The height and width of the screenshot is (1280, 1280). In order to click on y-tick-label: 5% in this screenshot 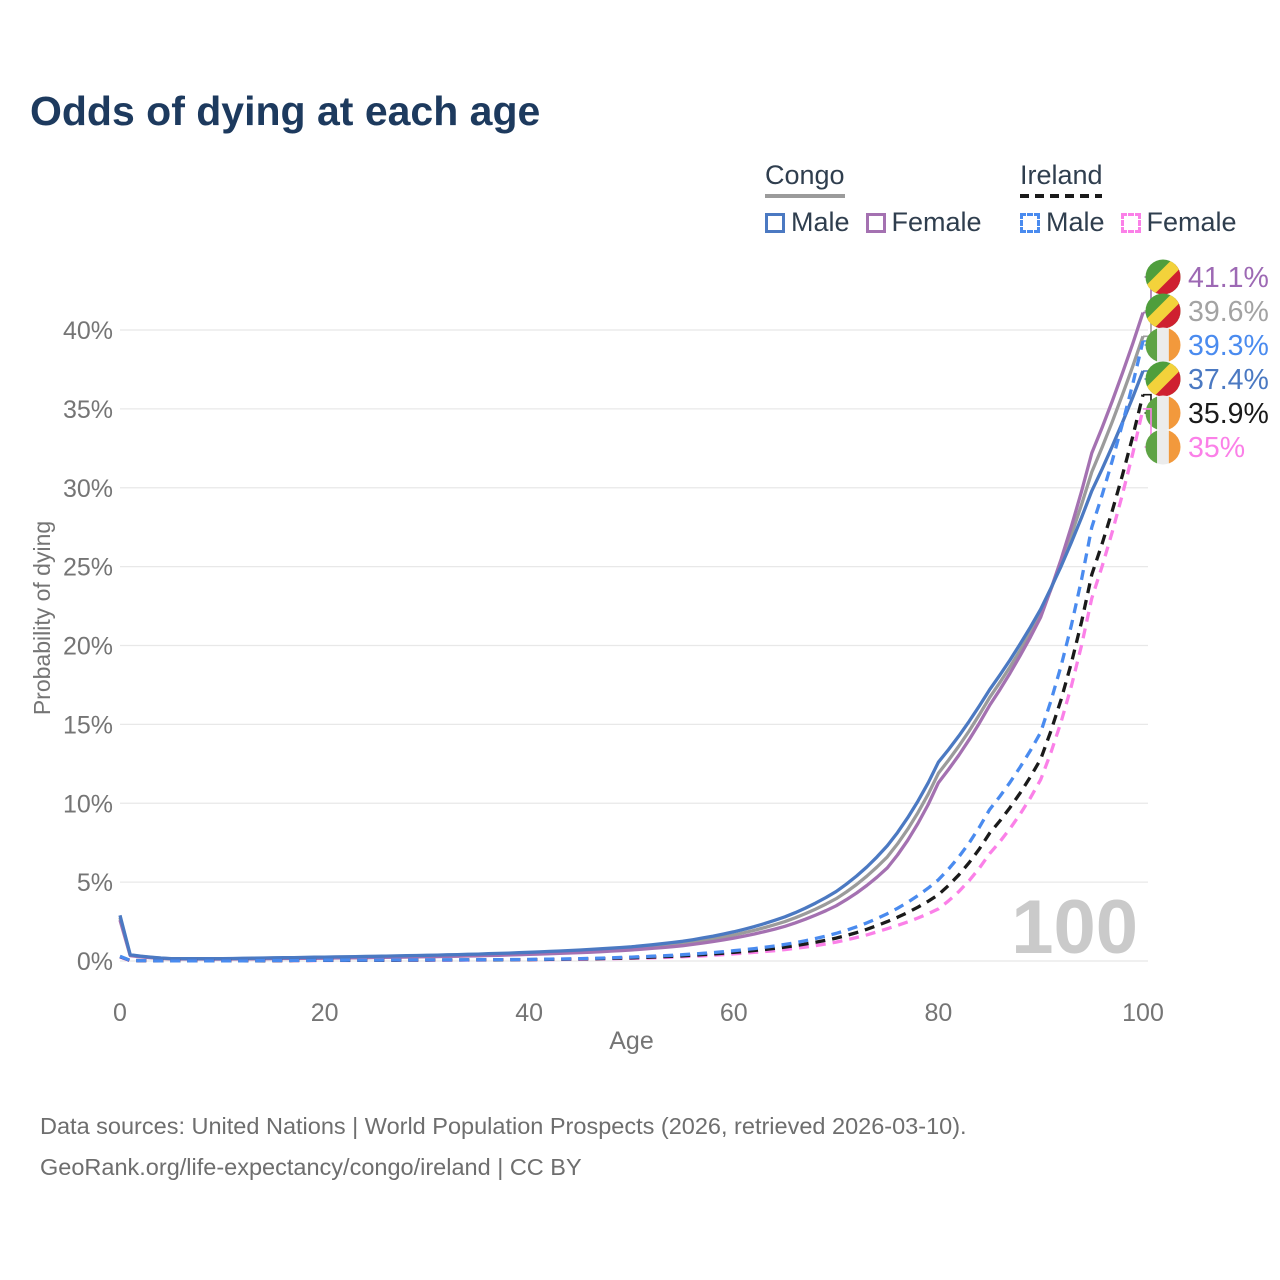, I will do `click(95, 883)`.